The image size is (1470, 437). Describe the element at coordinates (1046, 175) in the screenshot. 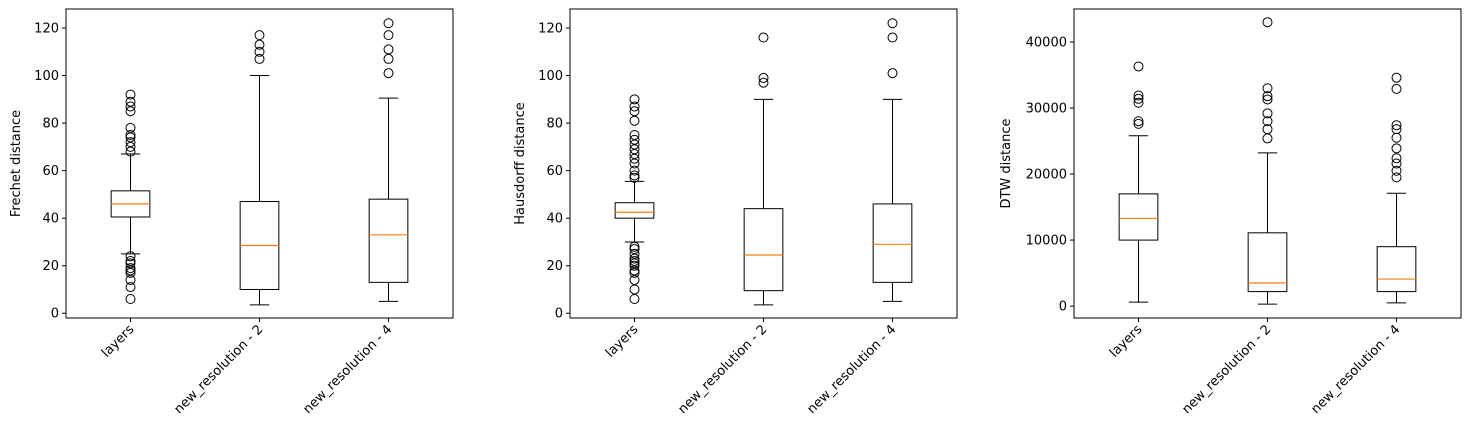

I see `y-tick-label: 20000` at that location.